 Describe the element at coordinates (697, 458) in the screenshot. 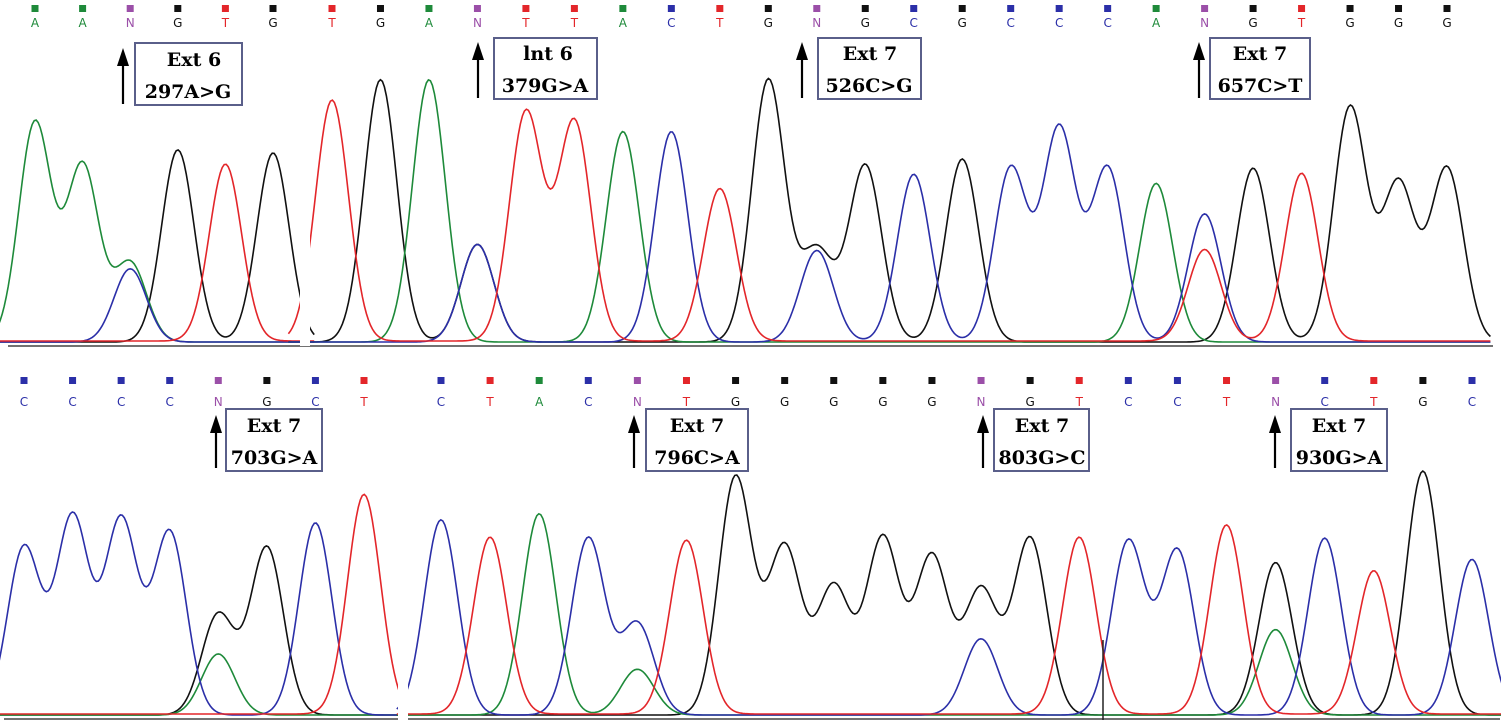

I see `callout-variant: 796C>A` at that location.